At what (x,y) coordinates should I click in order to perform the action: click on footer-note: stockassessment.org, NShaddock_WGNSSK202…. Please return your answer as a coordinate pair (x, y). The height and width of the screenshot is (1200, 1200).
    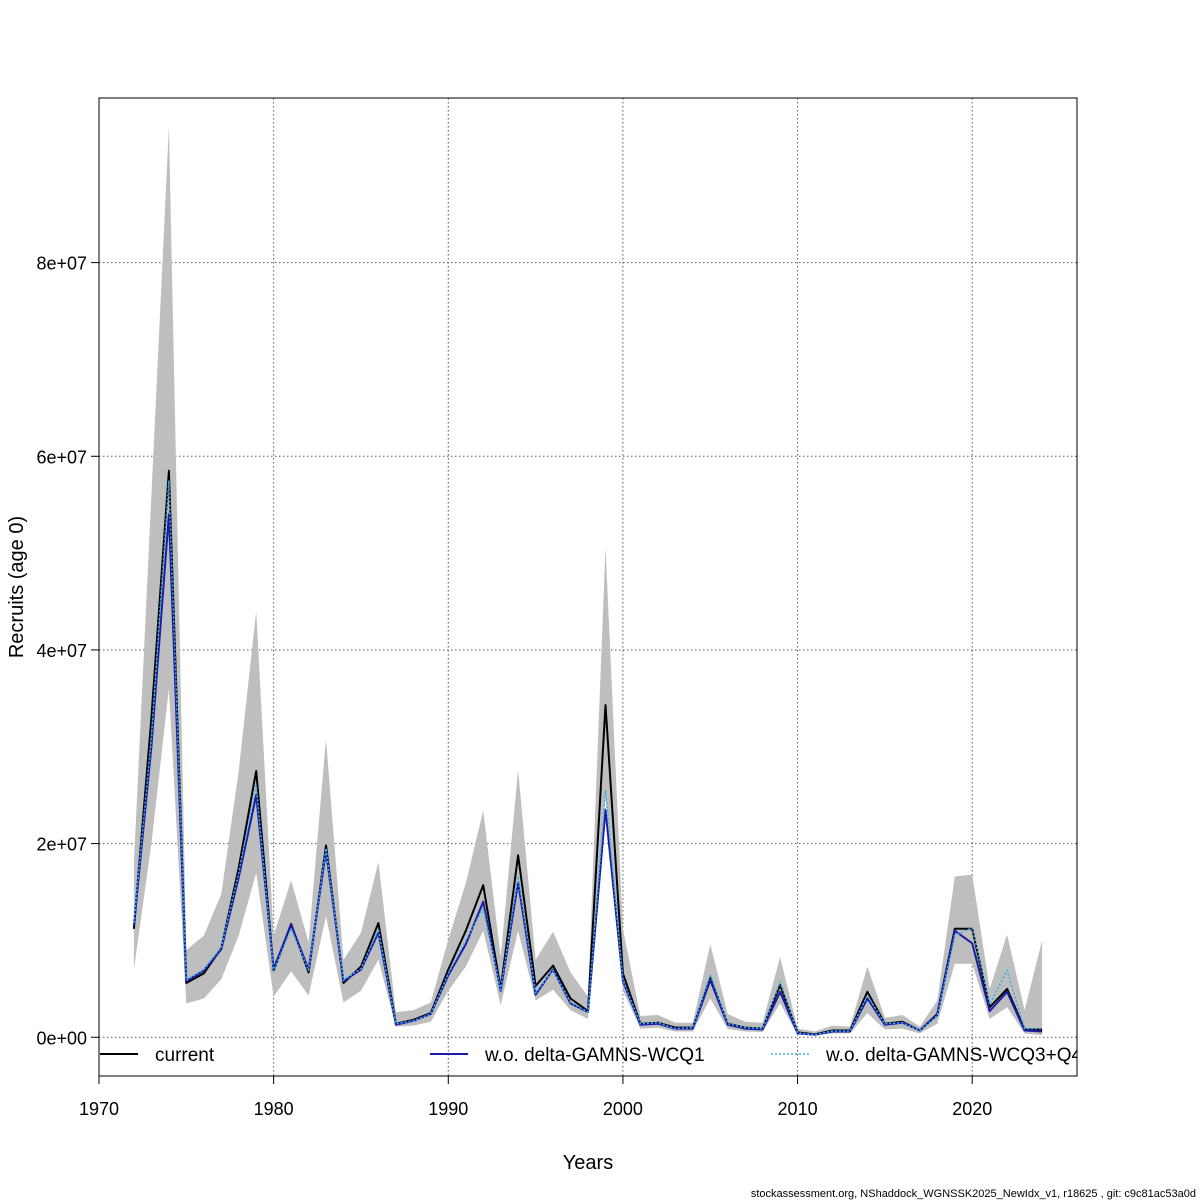
    Looking at the image, I should click on (973, 1194).